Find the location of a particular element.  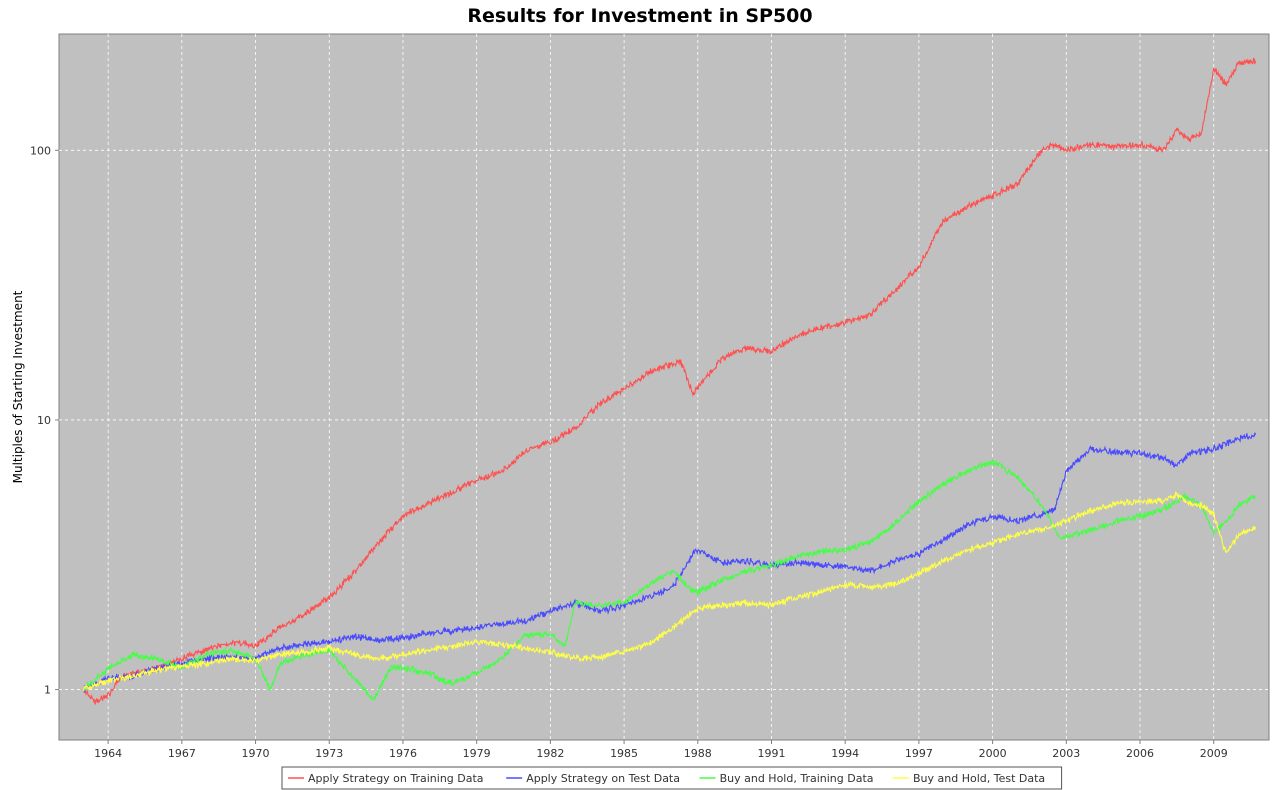

x-tick-label: 1985 is located at coordinates (624, 753).